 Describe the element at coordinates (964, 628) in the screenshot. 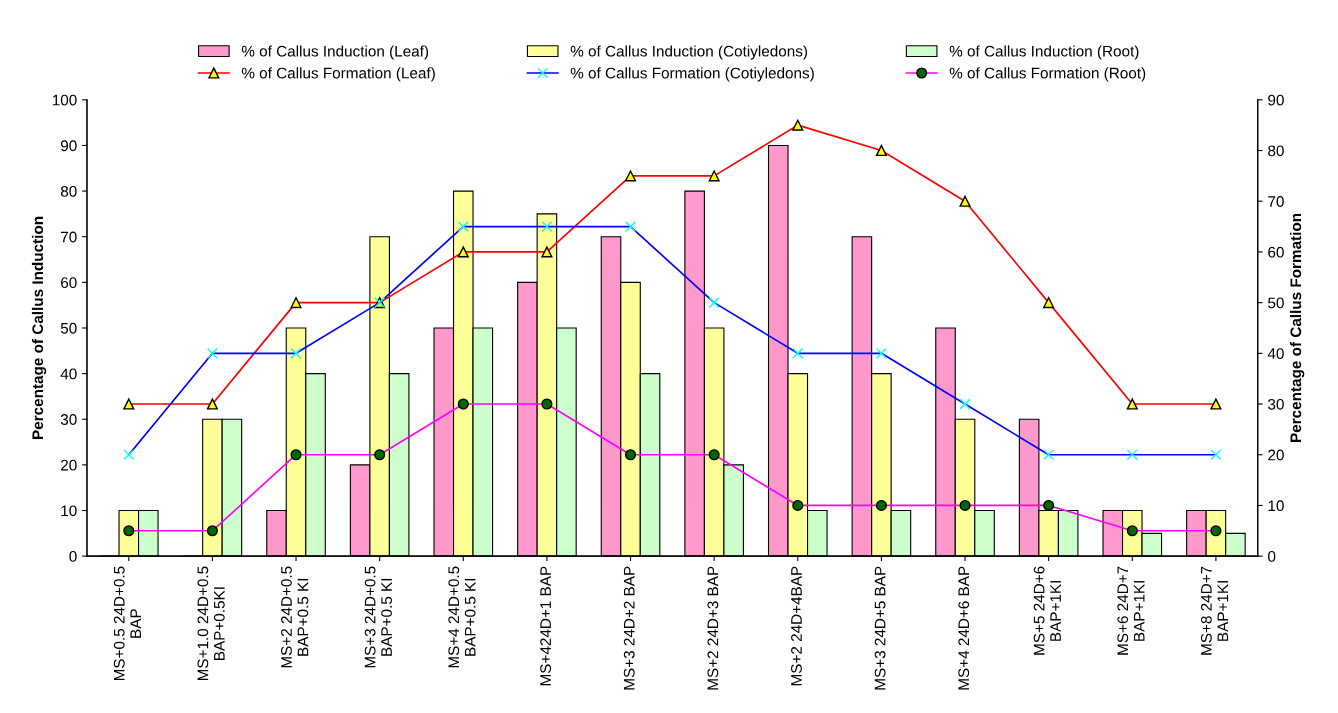

I see `x-tick-label: MS+4 24D+6 BAP` at that location.